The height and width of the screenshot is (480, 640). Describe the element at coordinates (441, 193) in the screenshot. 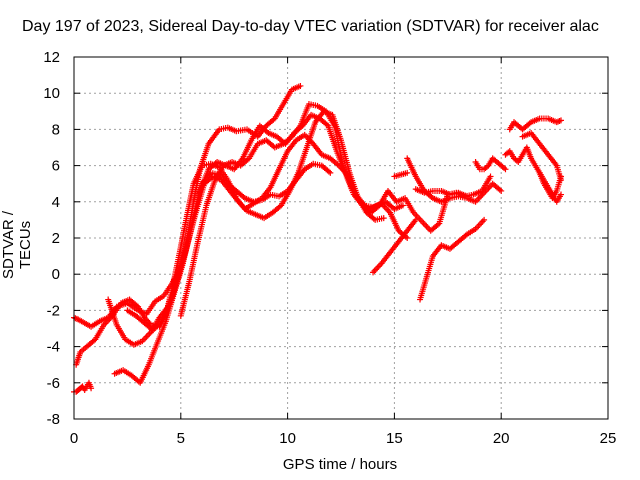

I see `series-track-l` at that location.